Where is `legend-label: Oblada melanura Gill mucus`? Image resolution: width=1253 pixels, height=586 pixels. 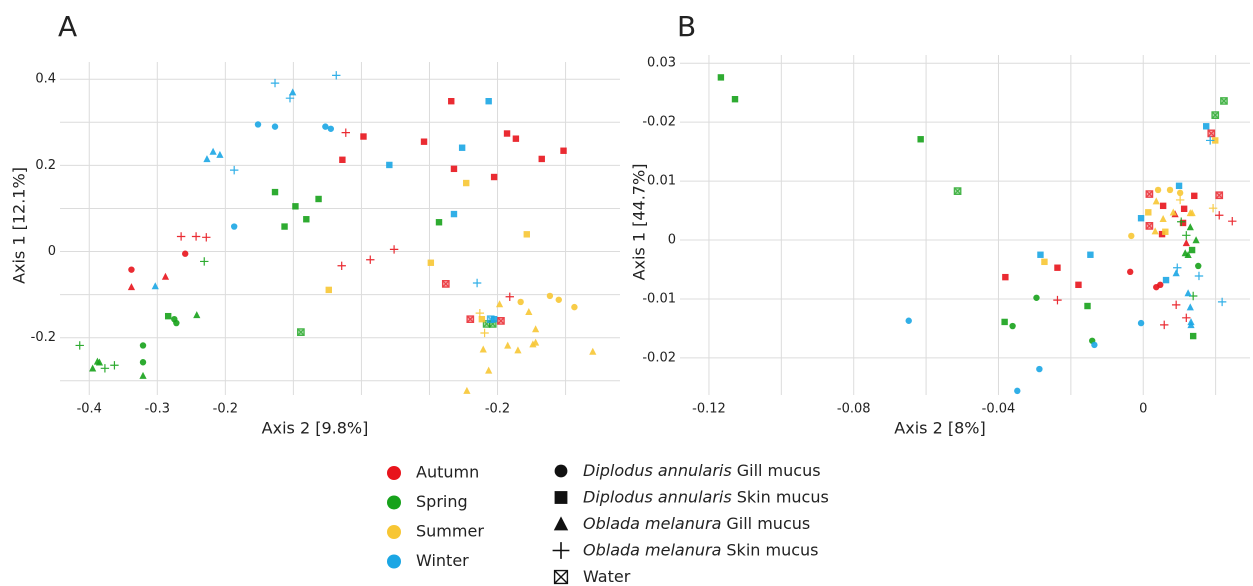
legend-label: Oblada melanura Gill mucus is located at coordinates (696, 523).